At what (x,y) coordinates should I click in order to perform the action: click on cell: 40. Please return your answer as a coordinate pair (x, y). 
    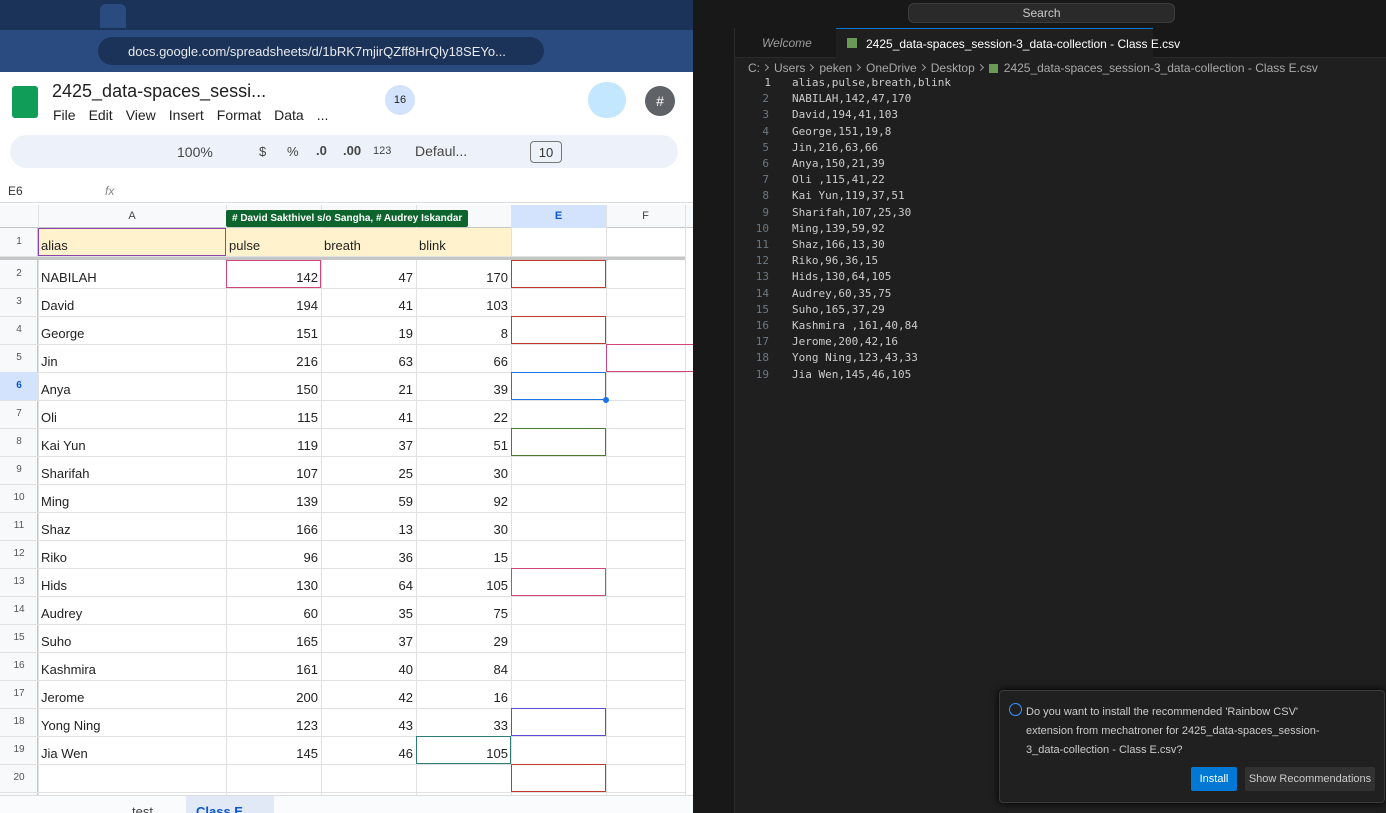
    Looking at the image, I should click on (405, 669).